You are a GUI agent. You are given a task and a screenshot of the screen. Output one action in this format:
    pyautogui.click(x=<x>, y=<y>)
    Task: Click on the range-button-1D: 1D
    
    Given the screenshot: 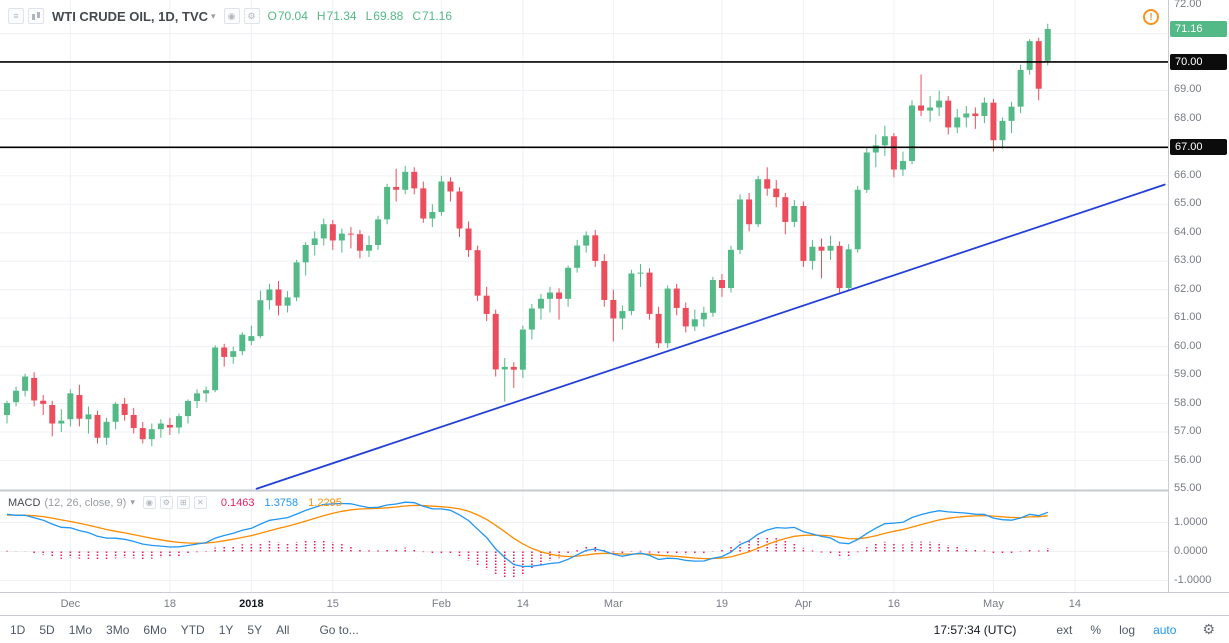 What is the action you would take?
    pyautogui.click(x=18, y=629)
    